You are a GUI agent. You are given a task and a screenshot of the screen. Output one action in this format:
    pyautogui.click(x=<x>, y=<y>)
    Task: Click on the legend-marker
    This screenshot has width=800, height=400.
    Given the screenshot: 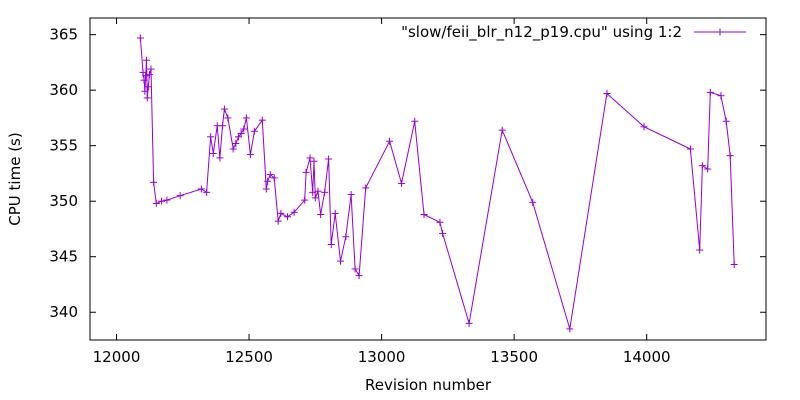 What is the action you would take?
    pyautogui.click(x=720, y=32)
    